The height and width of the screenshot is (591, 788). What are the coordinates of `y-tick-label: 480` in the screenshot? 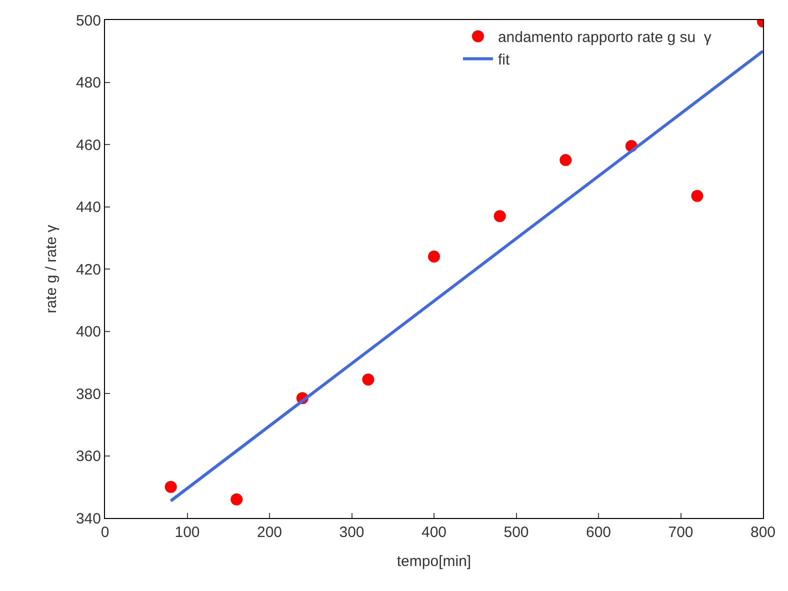 It's located at (88, 83).